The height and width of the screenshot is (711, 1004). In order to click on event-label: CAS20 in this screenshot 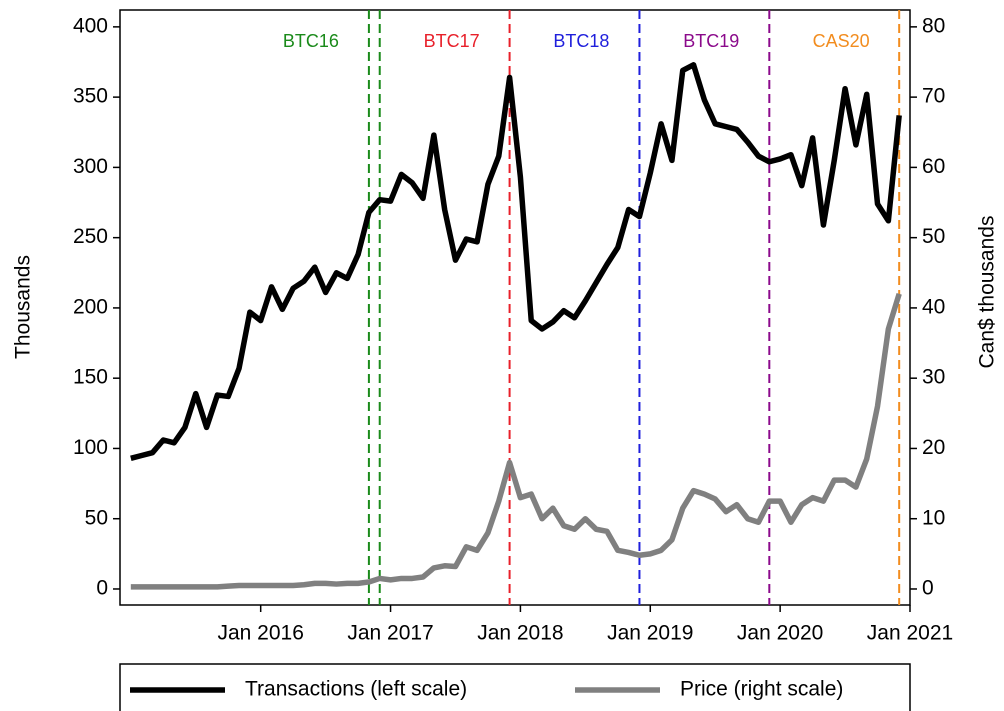, I will do `click(841, 41)`.